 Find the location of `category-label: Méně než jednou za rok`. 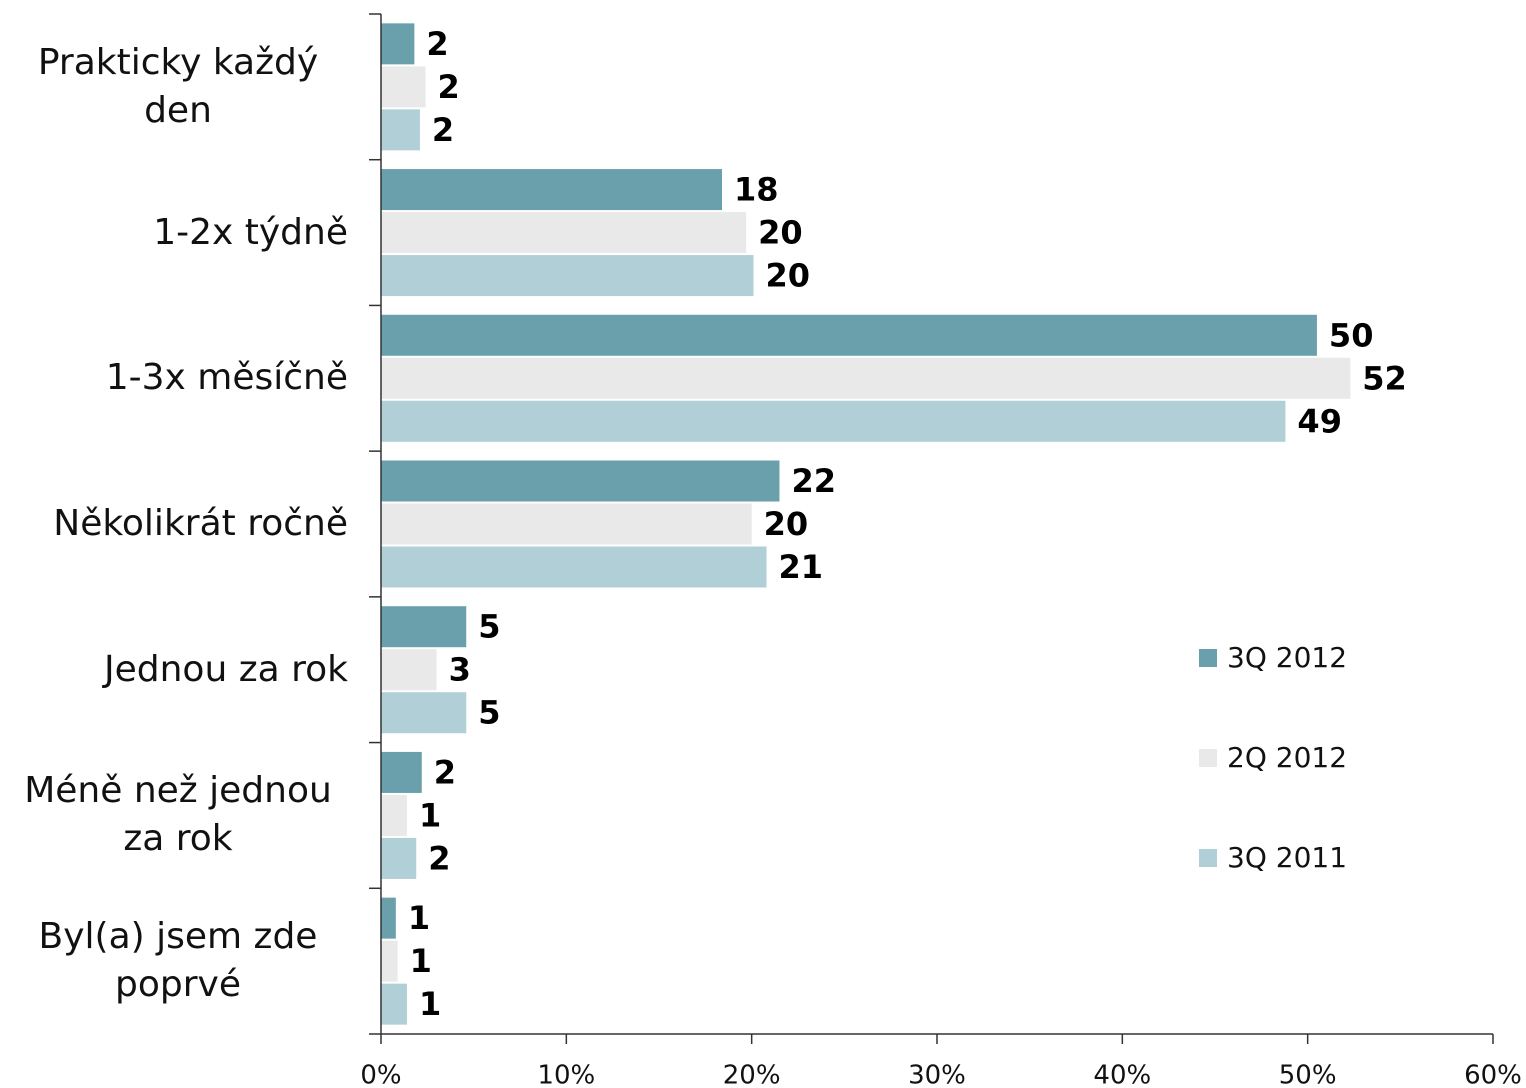

category-label: Méně než jednou za rok is located at coordinates (178, 815).